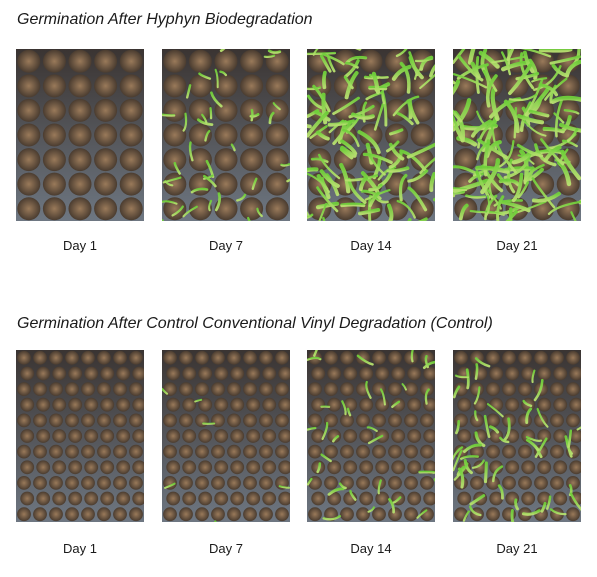 The width and height of the screenshot is (597, 577). What do you see at coordinates (226, 245) in the screenshot?
I see `day-label-hyphyn-day-7: Day 7` at bounding box center [226, 245].